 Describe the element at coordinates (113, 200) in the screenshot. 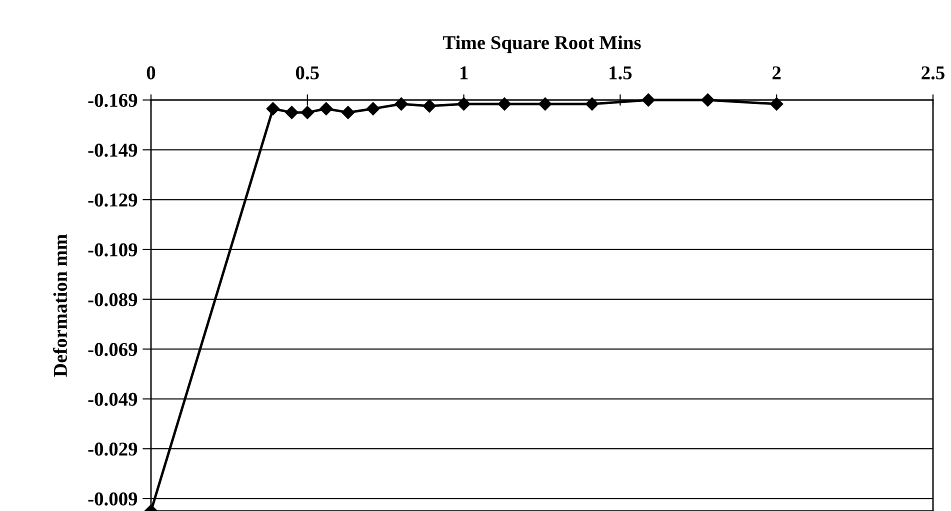

I see `y-tick-label: -0.129` at that location.